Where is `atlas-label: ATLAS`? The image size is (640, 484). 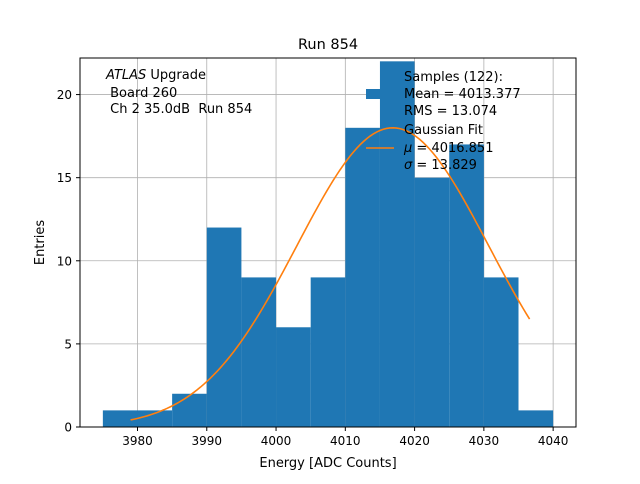 atlas-label: ATLAS is located at coordinates (125, 75).